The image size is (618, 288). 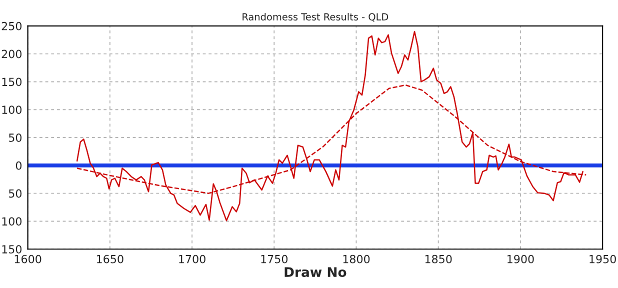 I want to click on x-tick-label: 1650, so click(x=110, y=259).